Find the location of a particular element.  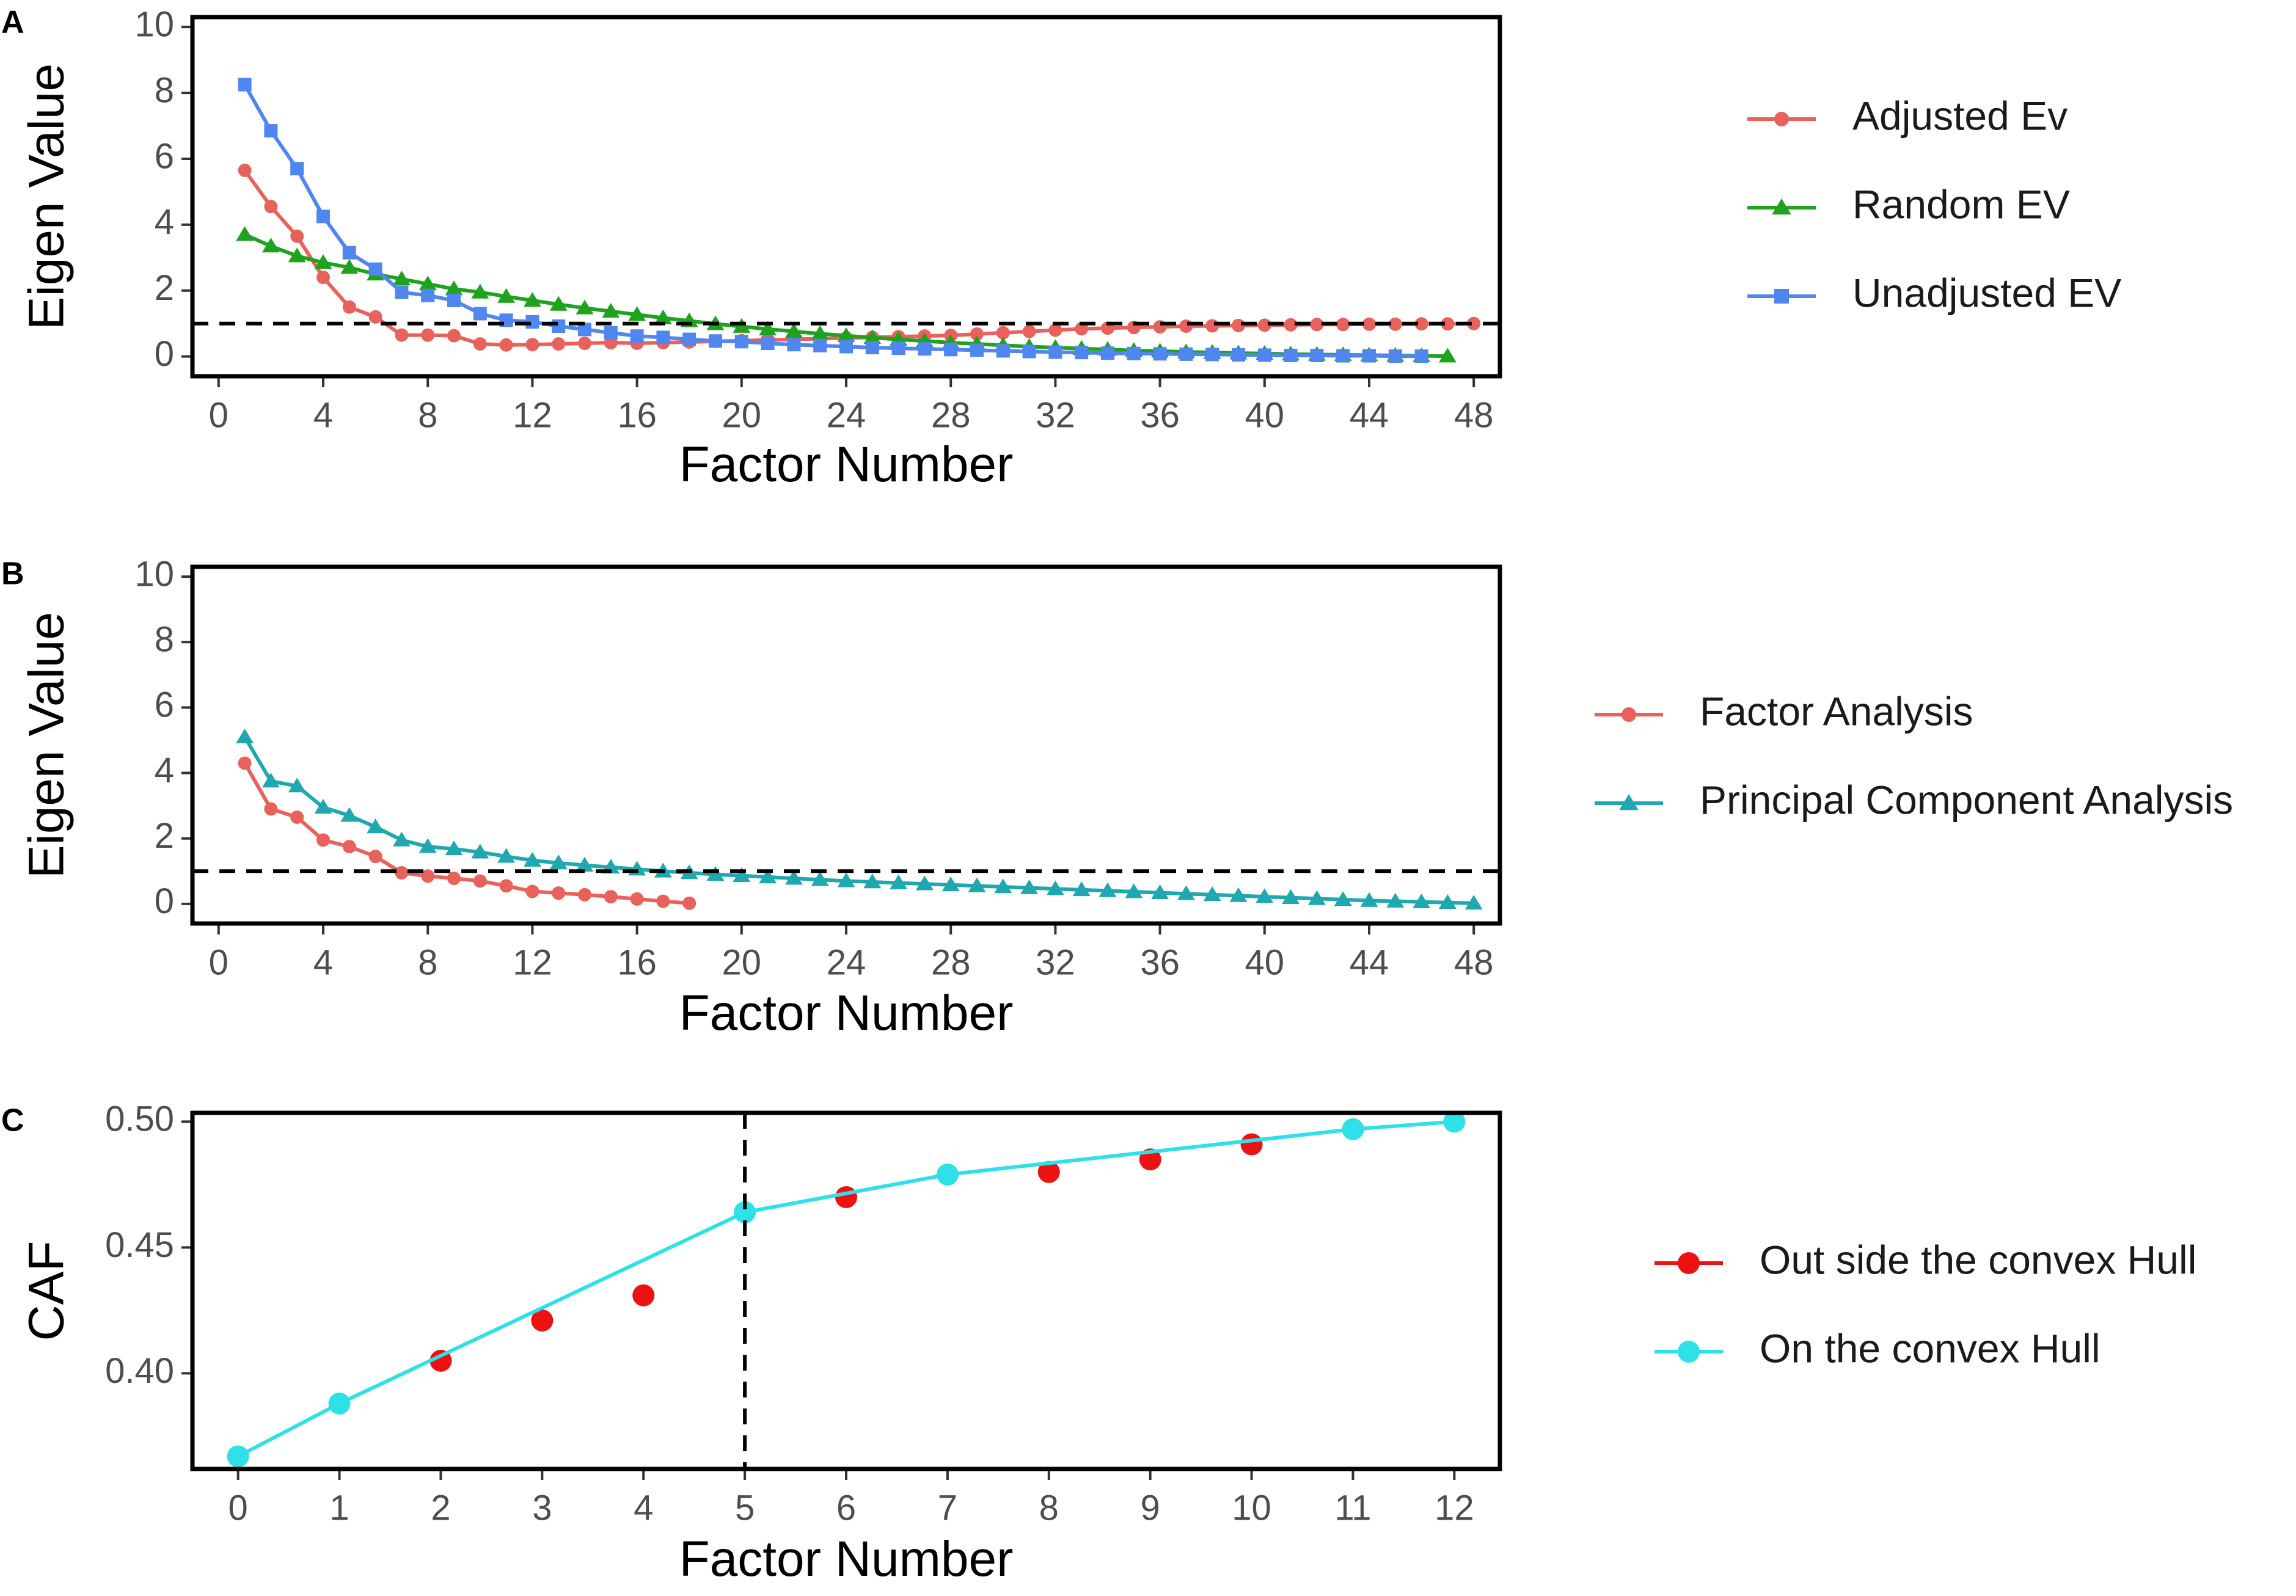

x-tick-label: 28 is located at coordinates (951, 962).